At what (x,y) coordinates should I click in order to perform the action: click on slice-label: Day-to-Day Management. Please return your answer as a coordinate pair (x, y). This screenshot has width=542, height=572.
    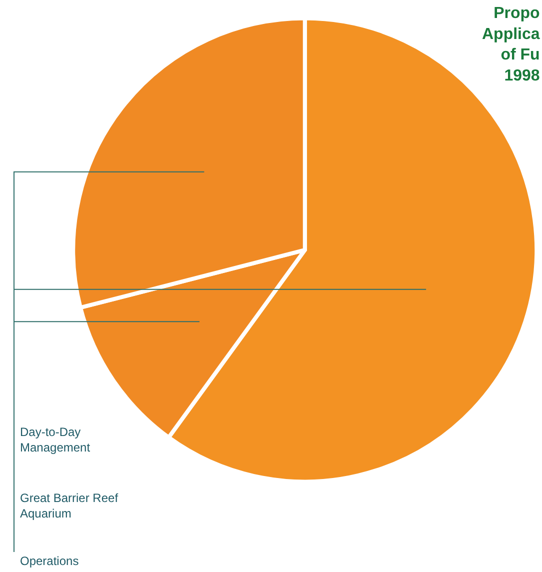
    Looking at the image, I should click on (55, 440).